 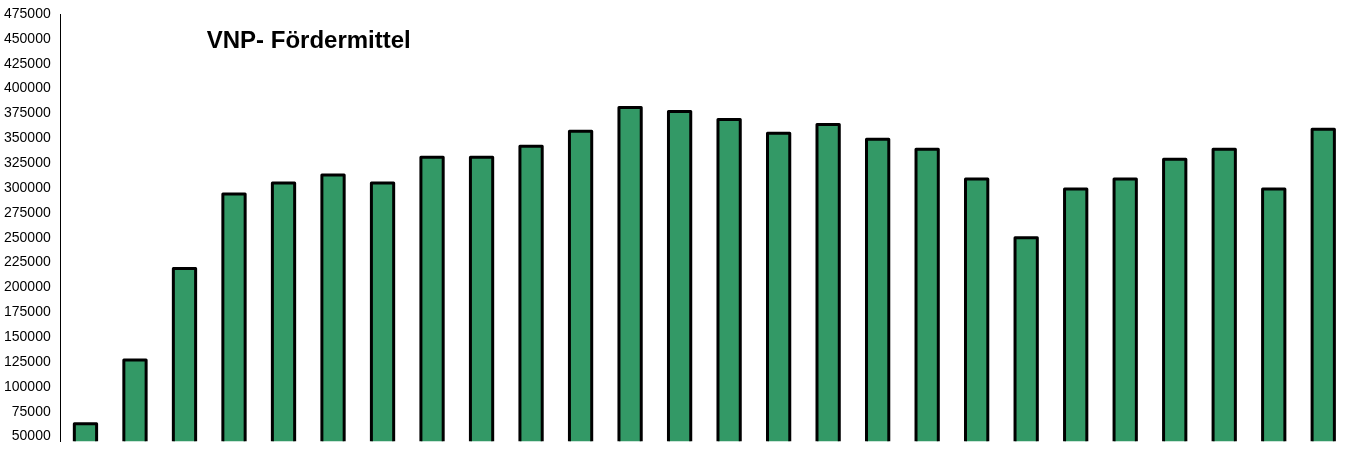 What do you see at coordinates (27, 385) in the screenshot?
I see `y-tick-label: 100000` at bounding box center [27, 385].